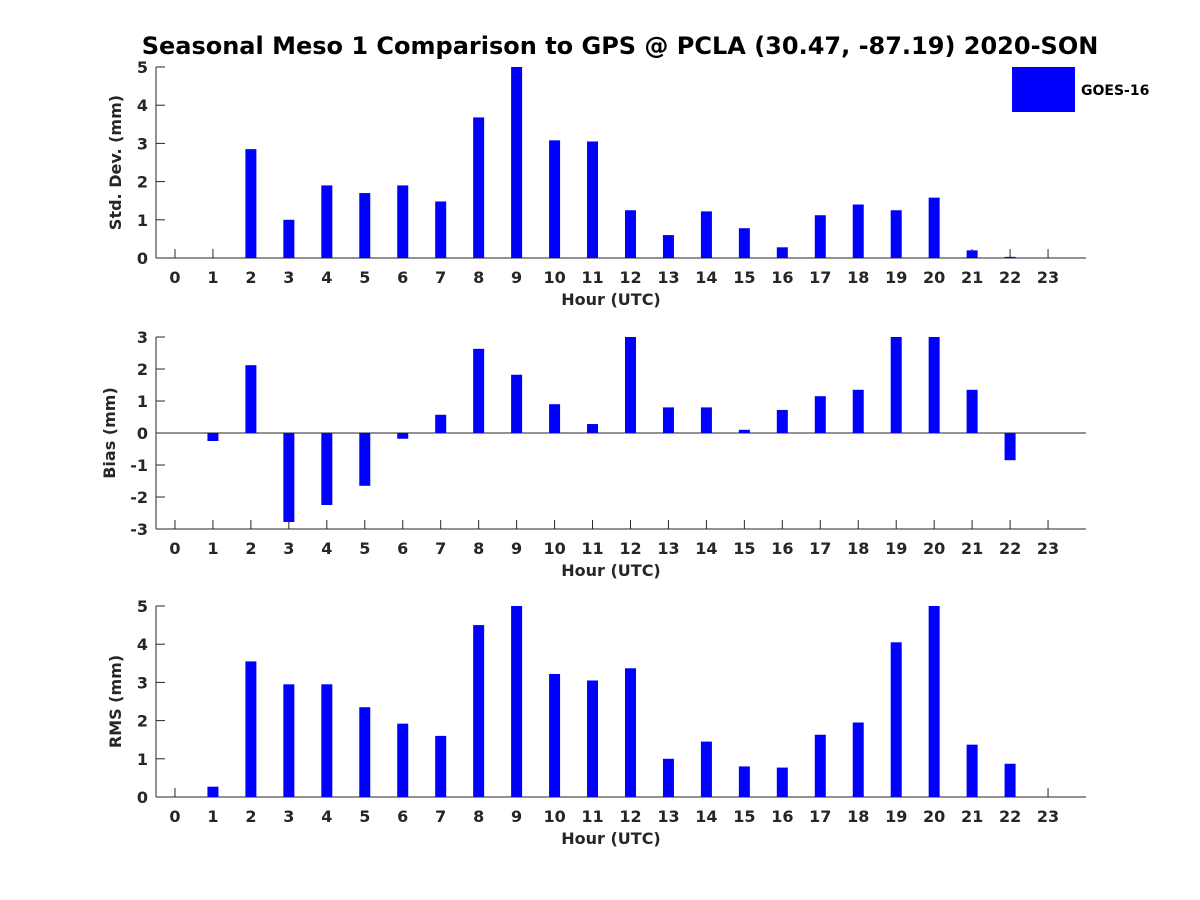 The image size is (1200, 900). What do you see at coordinates (1043, 89) in the screenshot?
I see `legend-swatch` at bounding box center [1043, 89].